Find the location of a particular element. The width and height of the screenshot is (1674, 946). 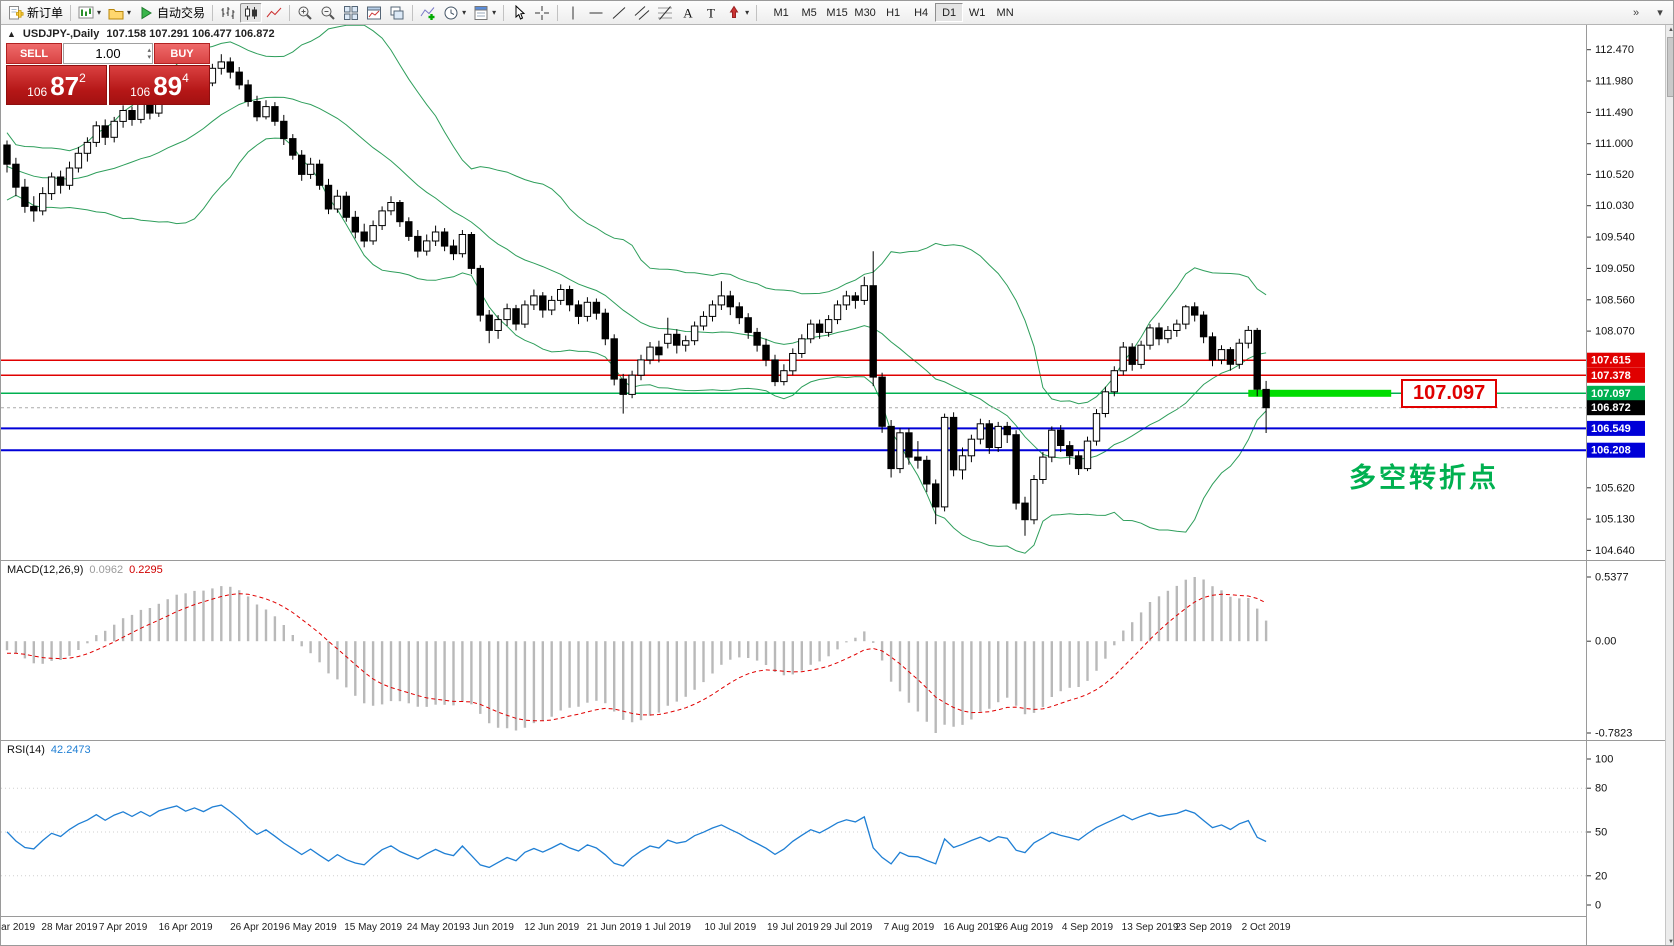

highlight-zone is located at coordinates (1320, 393).